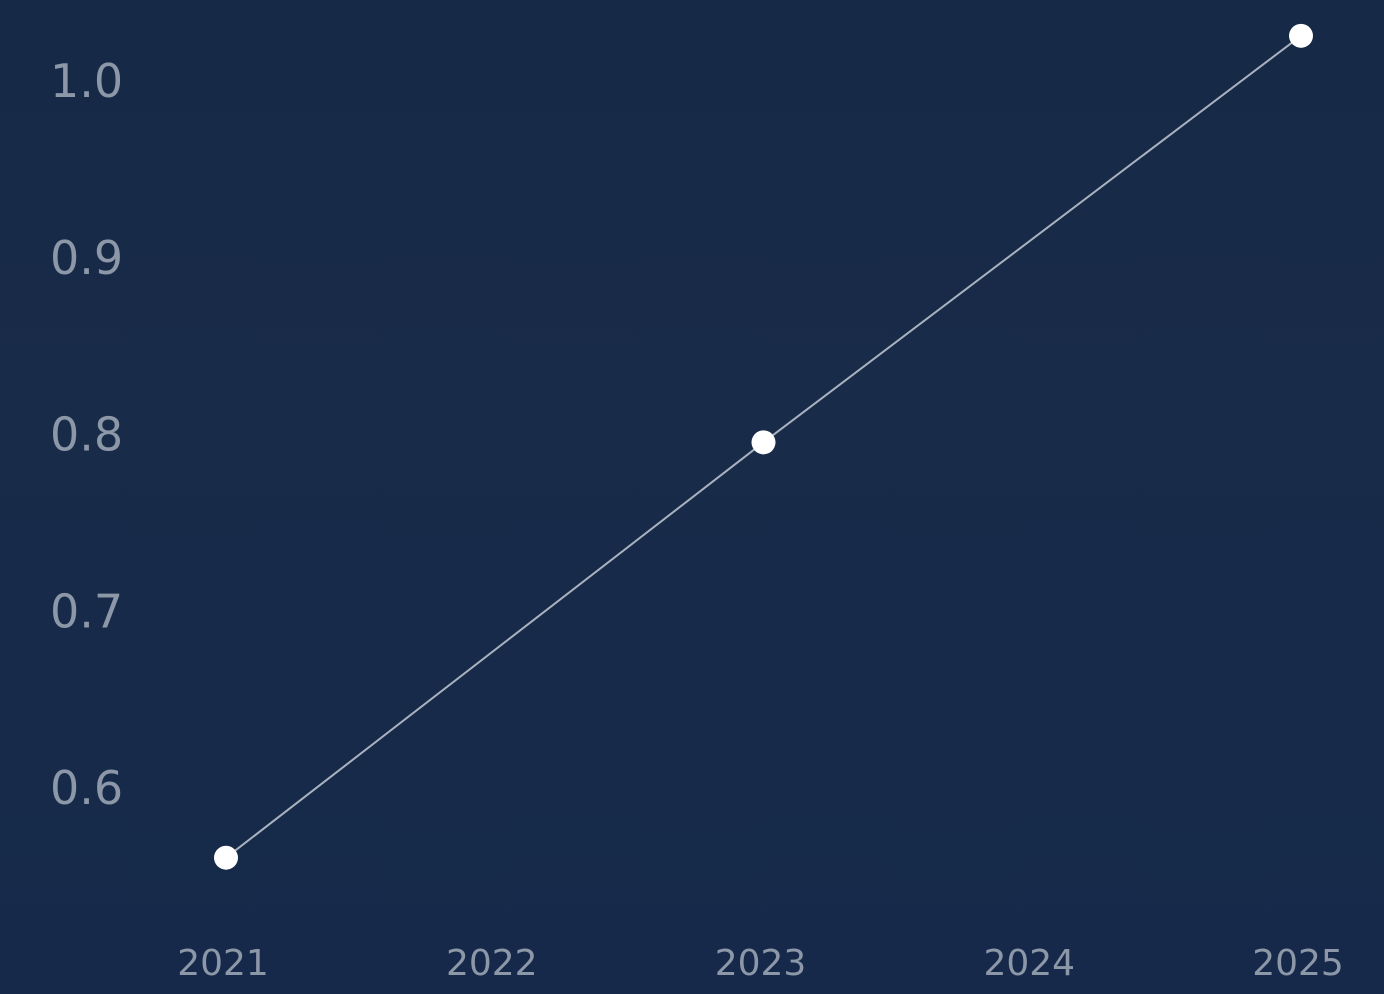 This screenshot has width=1384, height=994. I want to click on x-tick-label: 2023, so click(761, 963).